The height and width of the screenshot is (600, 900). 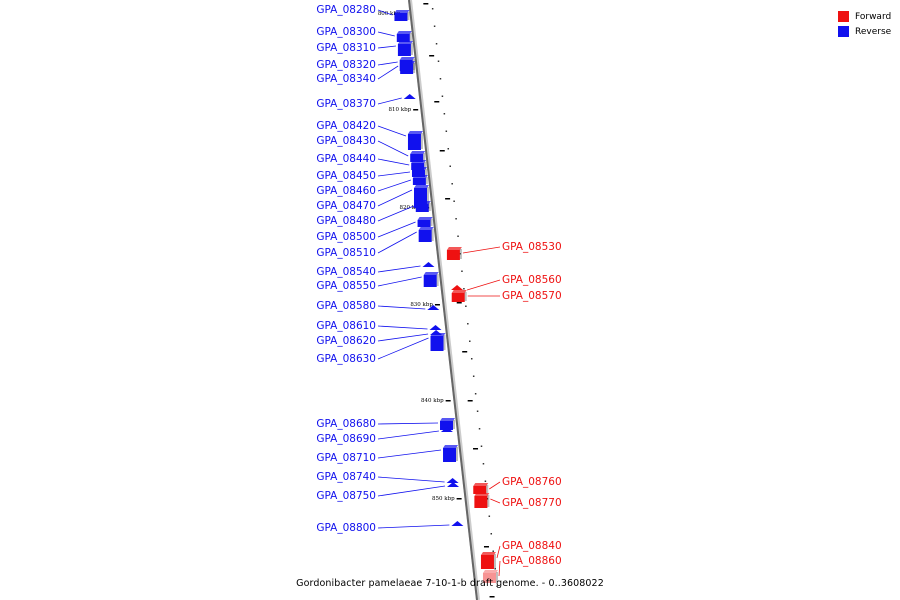 I want to click on reverse-gene-label: GPA_08300, so click(x=346, y=32).